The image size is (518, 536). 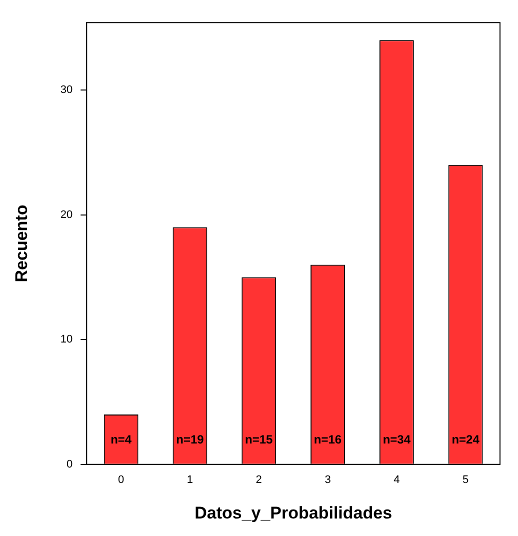 I want to click on data-label: n=4, so click(x=121, y=439).